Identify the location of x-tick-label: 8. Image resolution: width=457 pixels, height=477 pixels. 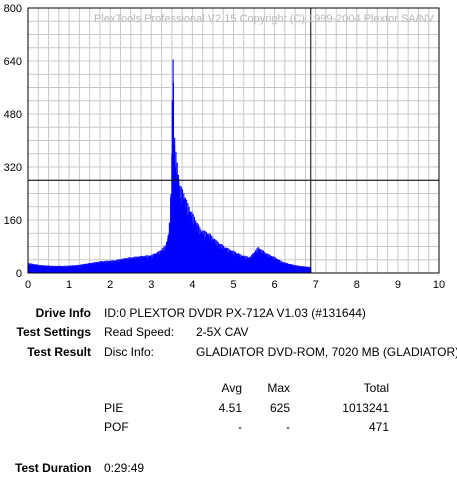
(357, 285).